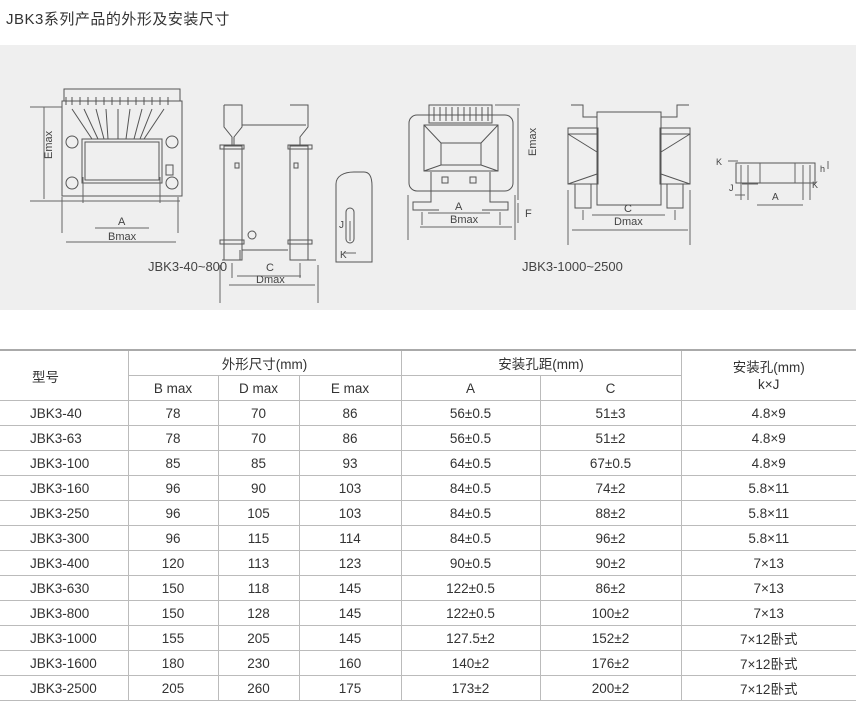 Image resolution: width=856 pixels, height=703 pixels. What do you see at coordinates (540, 362) in the screenshot?
I see `header-spacing: 安装孔距(mm)` at bounding box center [540, 362].